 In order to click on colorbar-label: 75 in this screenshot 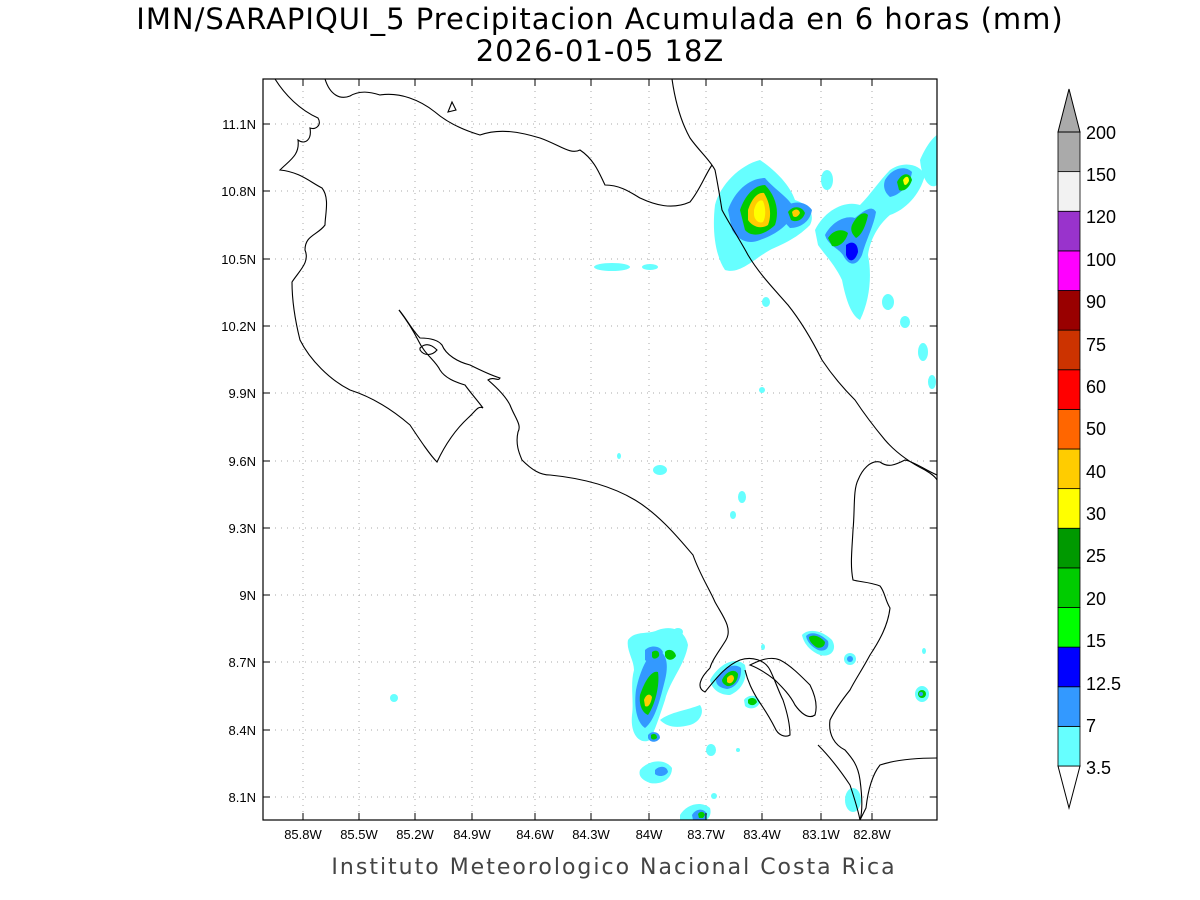, I will do `click(1096, 345)`.